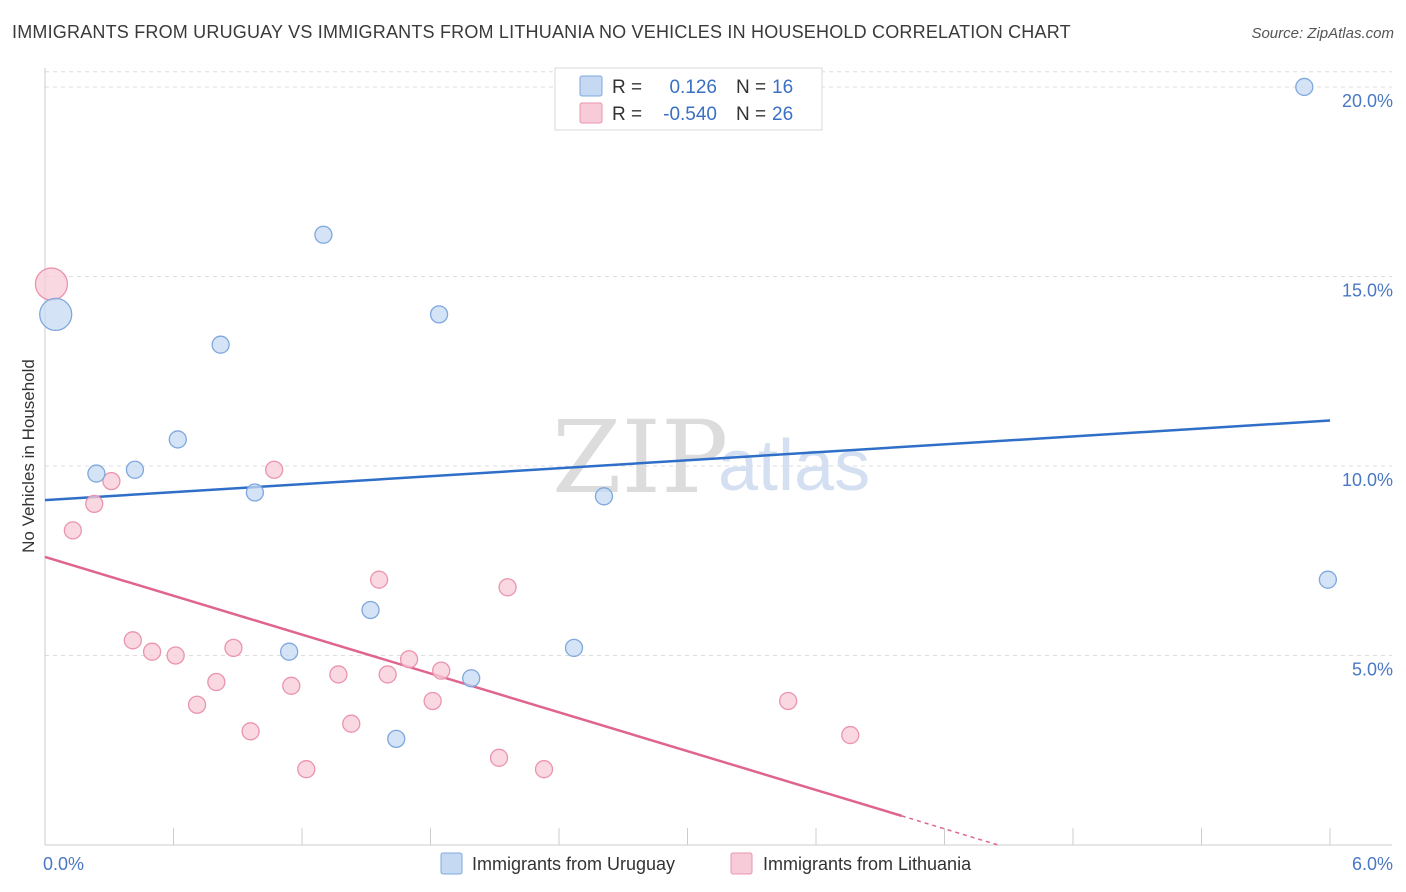 This screenshot has height=892, width=1406. Describe the element at coordinates (627, 114) in the screenshot. I see `legend-r-label-lithuania: R =` at that location.